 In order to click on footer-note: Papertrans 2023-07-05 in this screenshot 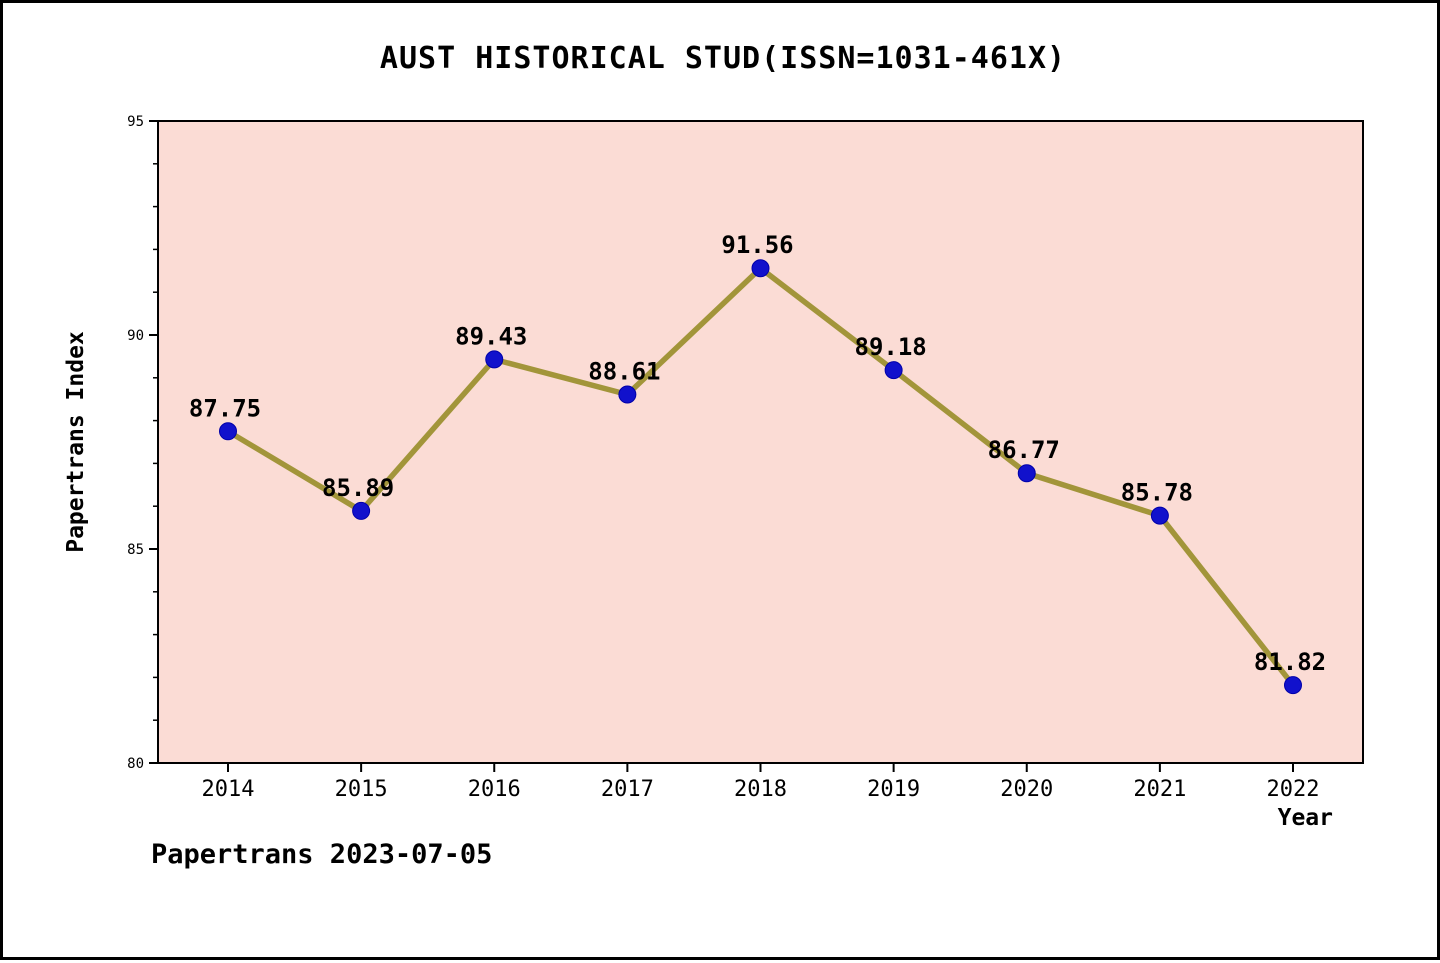, I will do `click(322, 854)`.